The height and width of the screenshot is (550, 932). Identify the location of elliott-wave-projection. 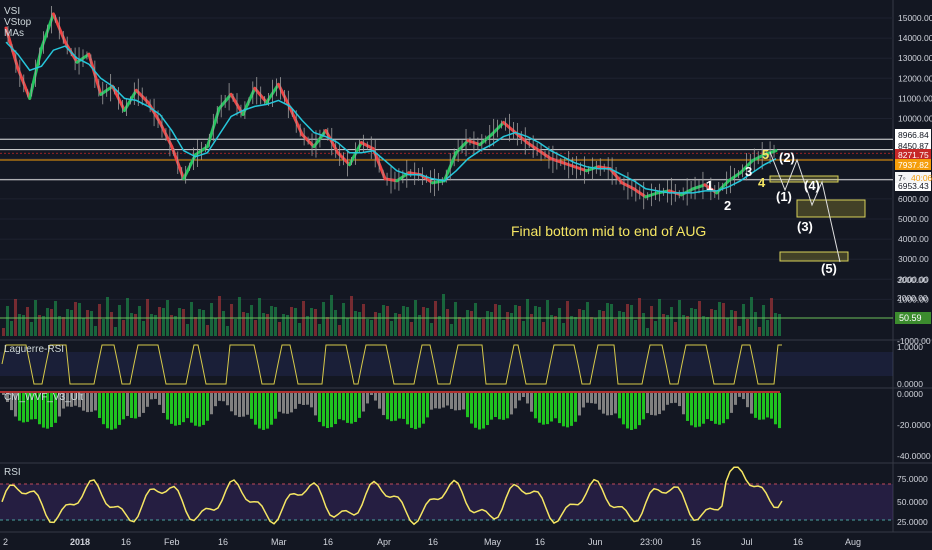
(817, 207).